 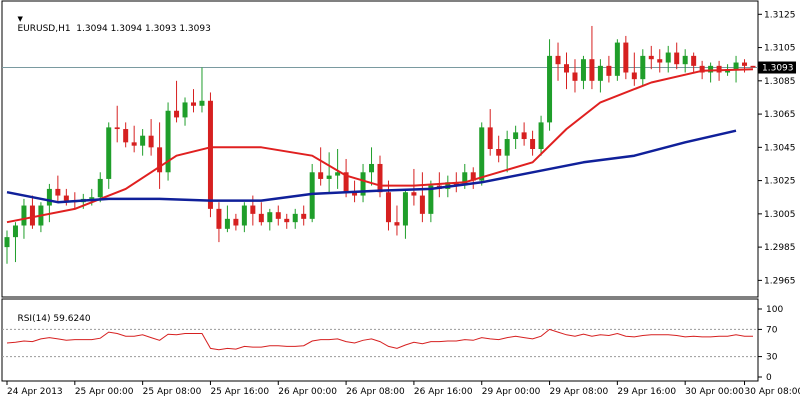 I want to click on time-tick-label: 26 Apr 08:00, so click(x=375, y=392).